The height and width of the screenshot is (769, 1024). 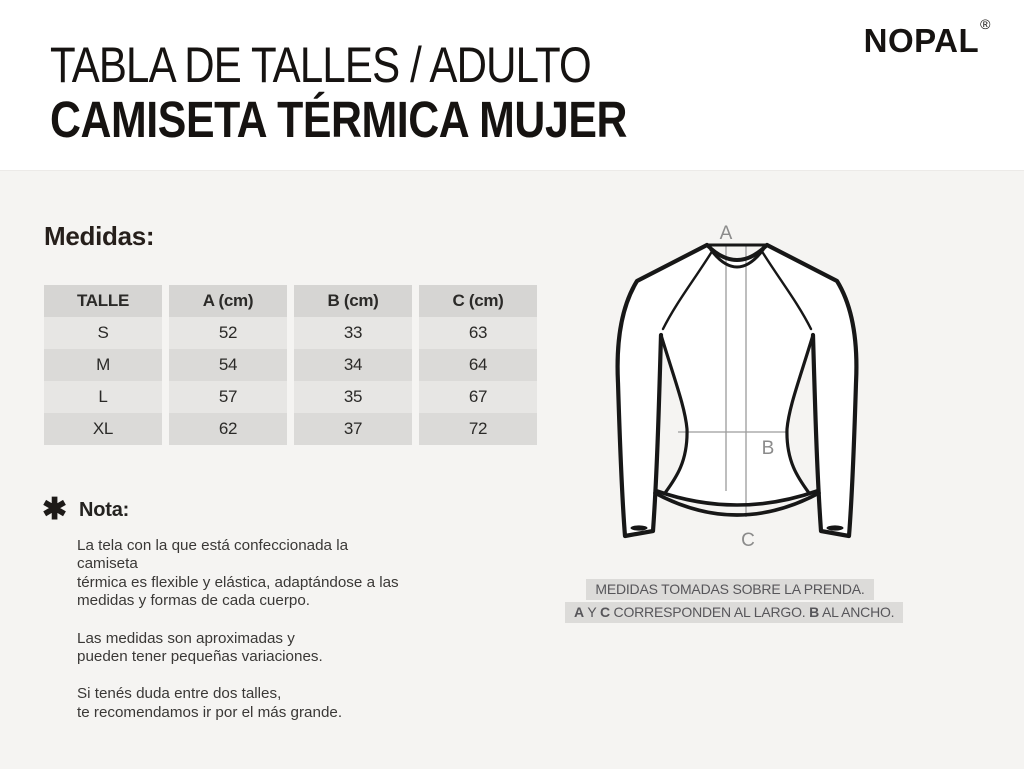 I want to click on nota-heading: Nota:, so click(x=104, y=510).